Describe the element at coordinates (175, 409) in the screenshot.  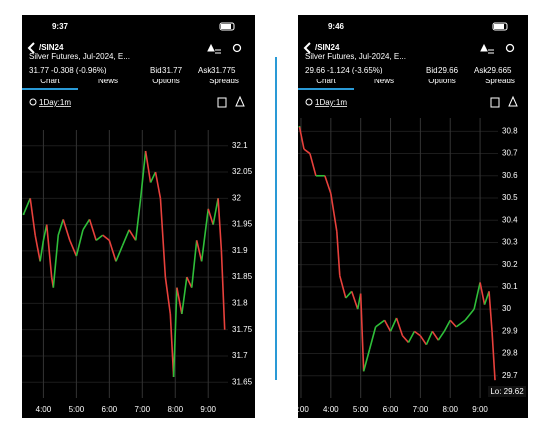
I see `x-tick-label: 8:00` at that location.